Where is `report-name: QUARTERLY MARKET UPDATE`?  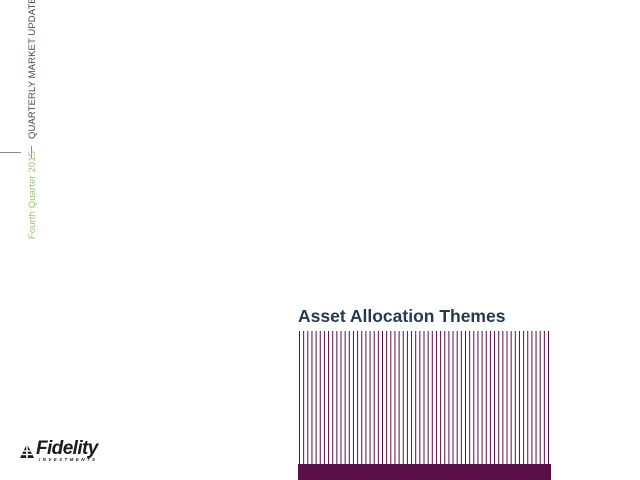 report-name: QUARTERLY MARKET UPDATE is located at coordinates (32, 69).